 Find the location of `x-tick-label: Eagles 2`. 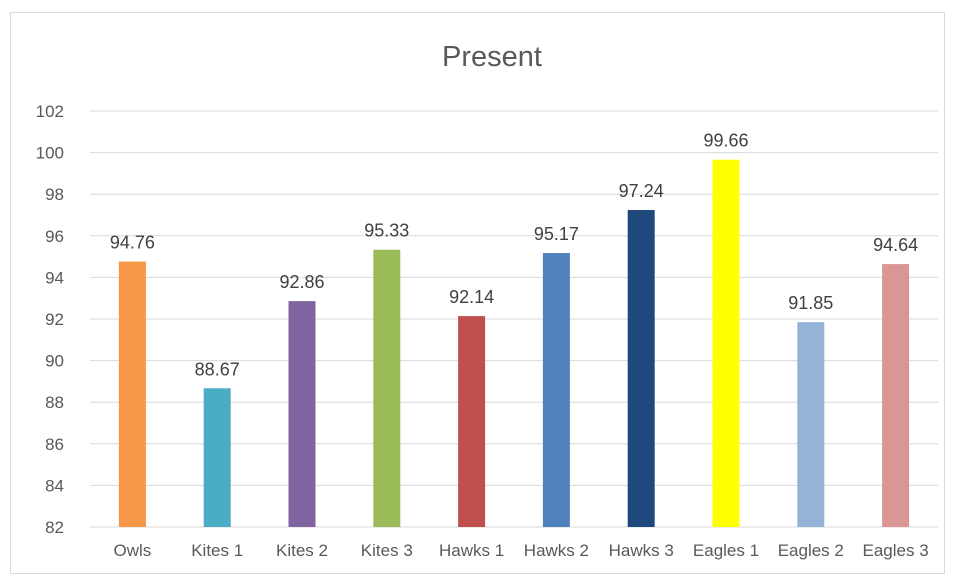

x-tick-label: Eagles 2 is located at coordinates (811, 550).